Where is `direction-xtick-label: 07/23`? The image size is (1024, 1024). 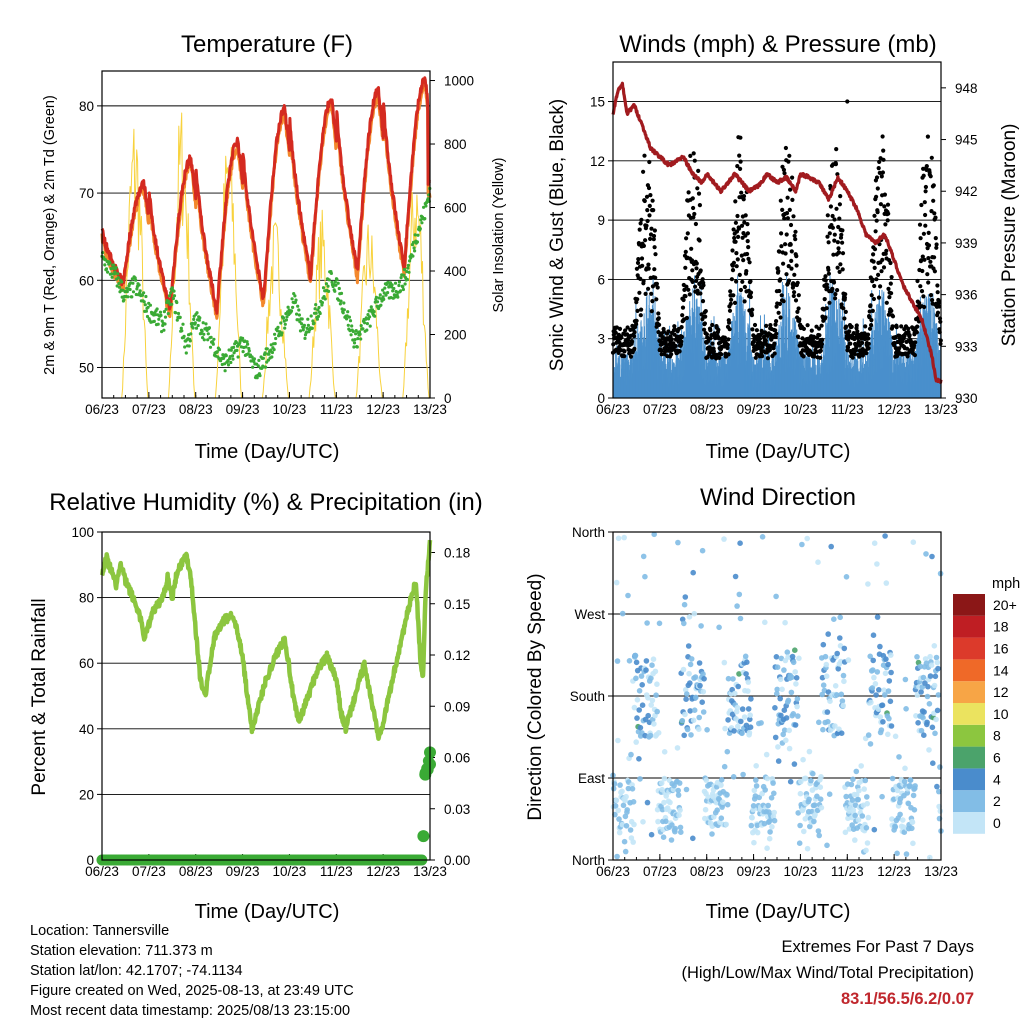 direction-xtick-label: 07/23 is located at coordinates (660, 871).